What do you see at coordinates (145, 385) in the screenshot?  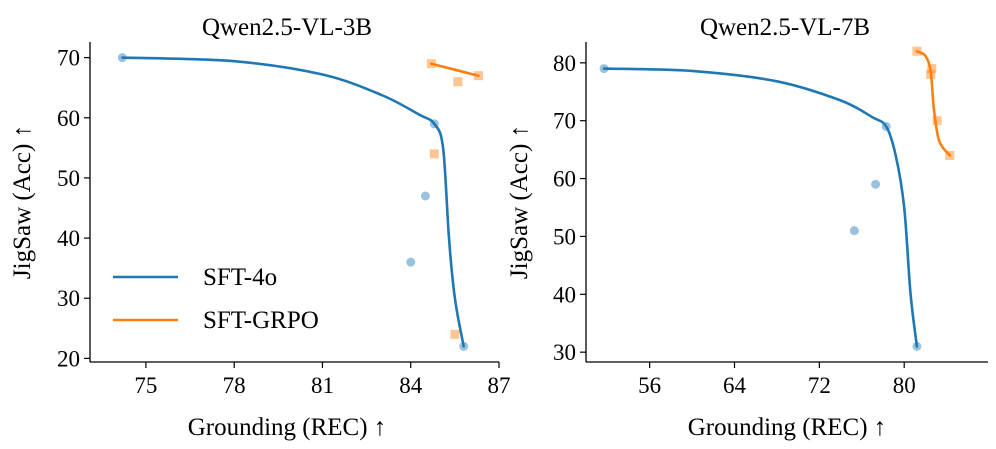 I see `x-tick-label-left-75: 75` at bounding box center [145, 385].